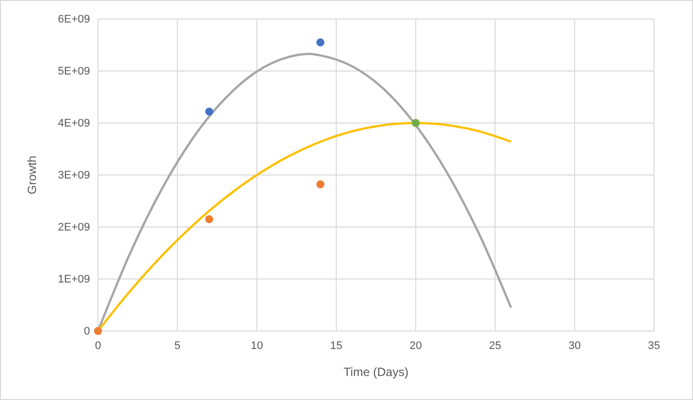 The image size is (693, 400). I want to click on x-tick-label: 25, so click(495, 346).